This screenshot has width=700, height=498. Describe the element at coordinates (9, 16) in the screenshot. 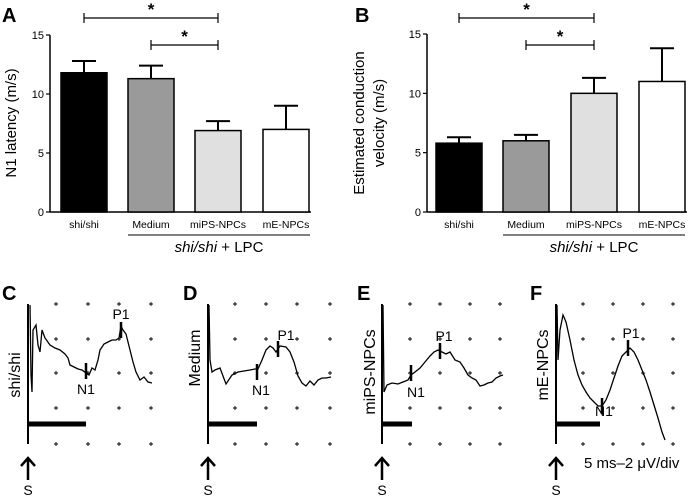

I see `panel-letter-a: A` at that location.